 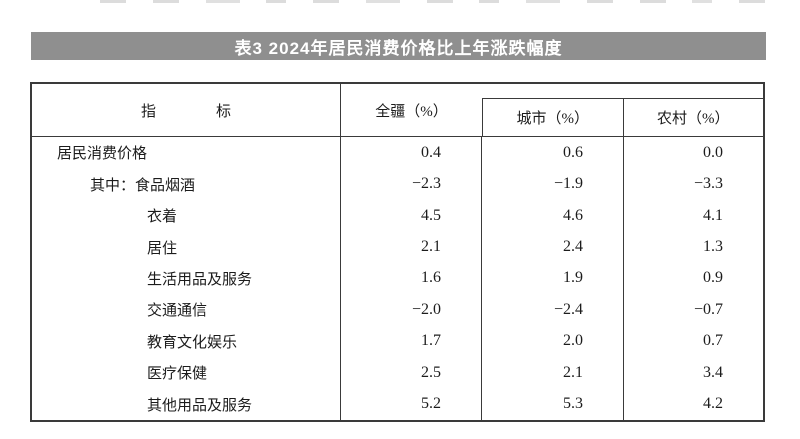 I want to click on row-label: 交通通信, so click(x=186, y=310).